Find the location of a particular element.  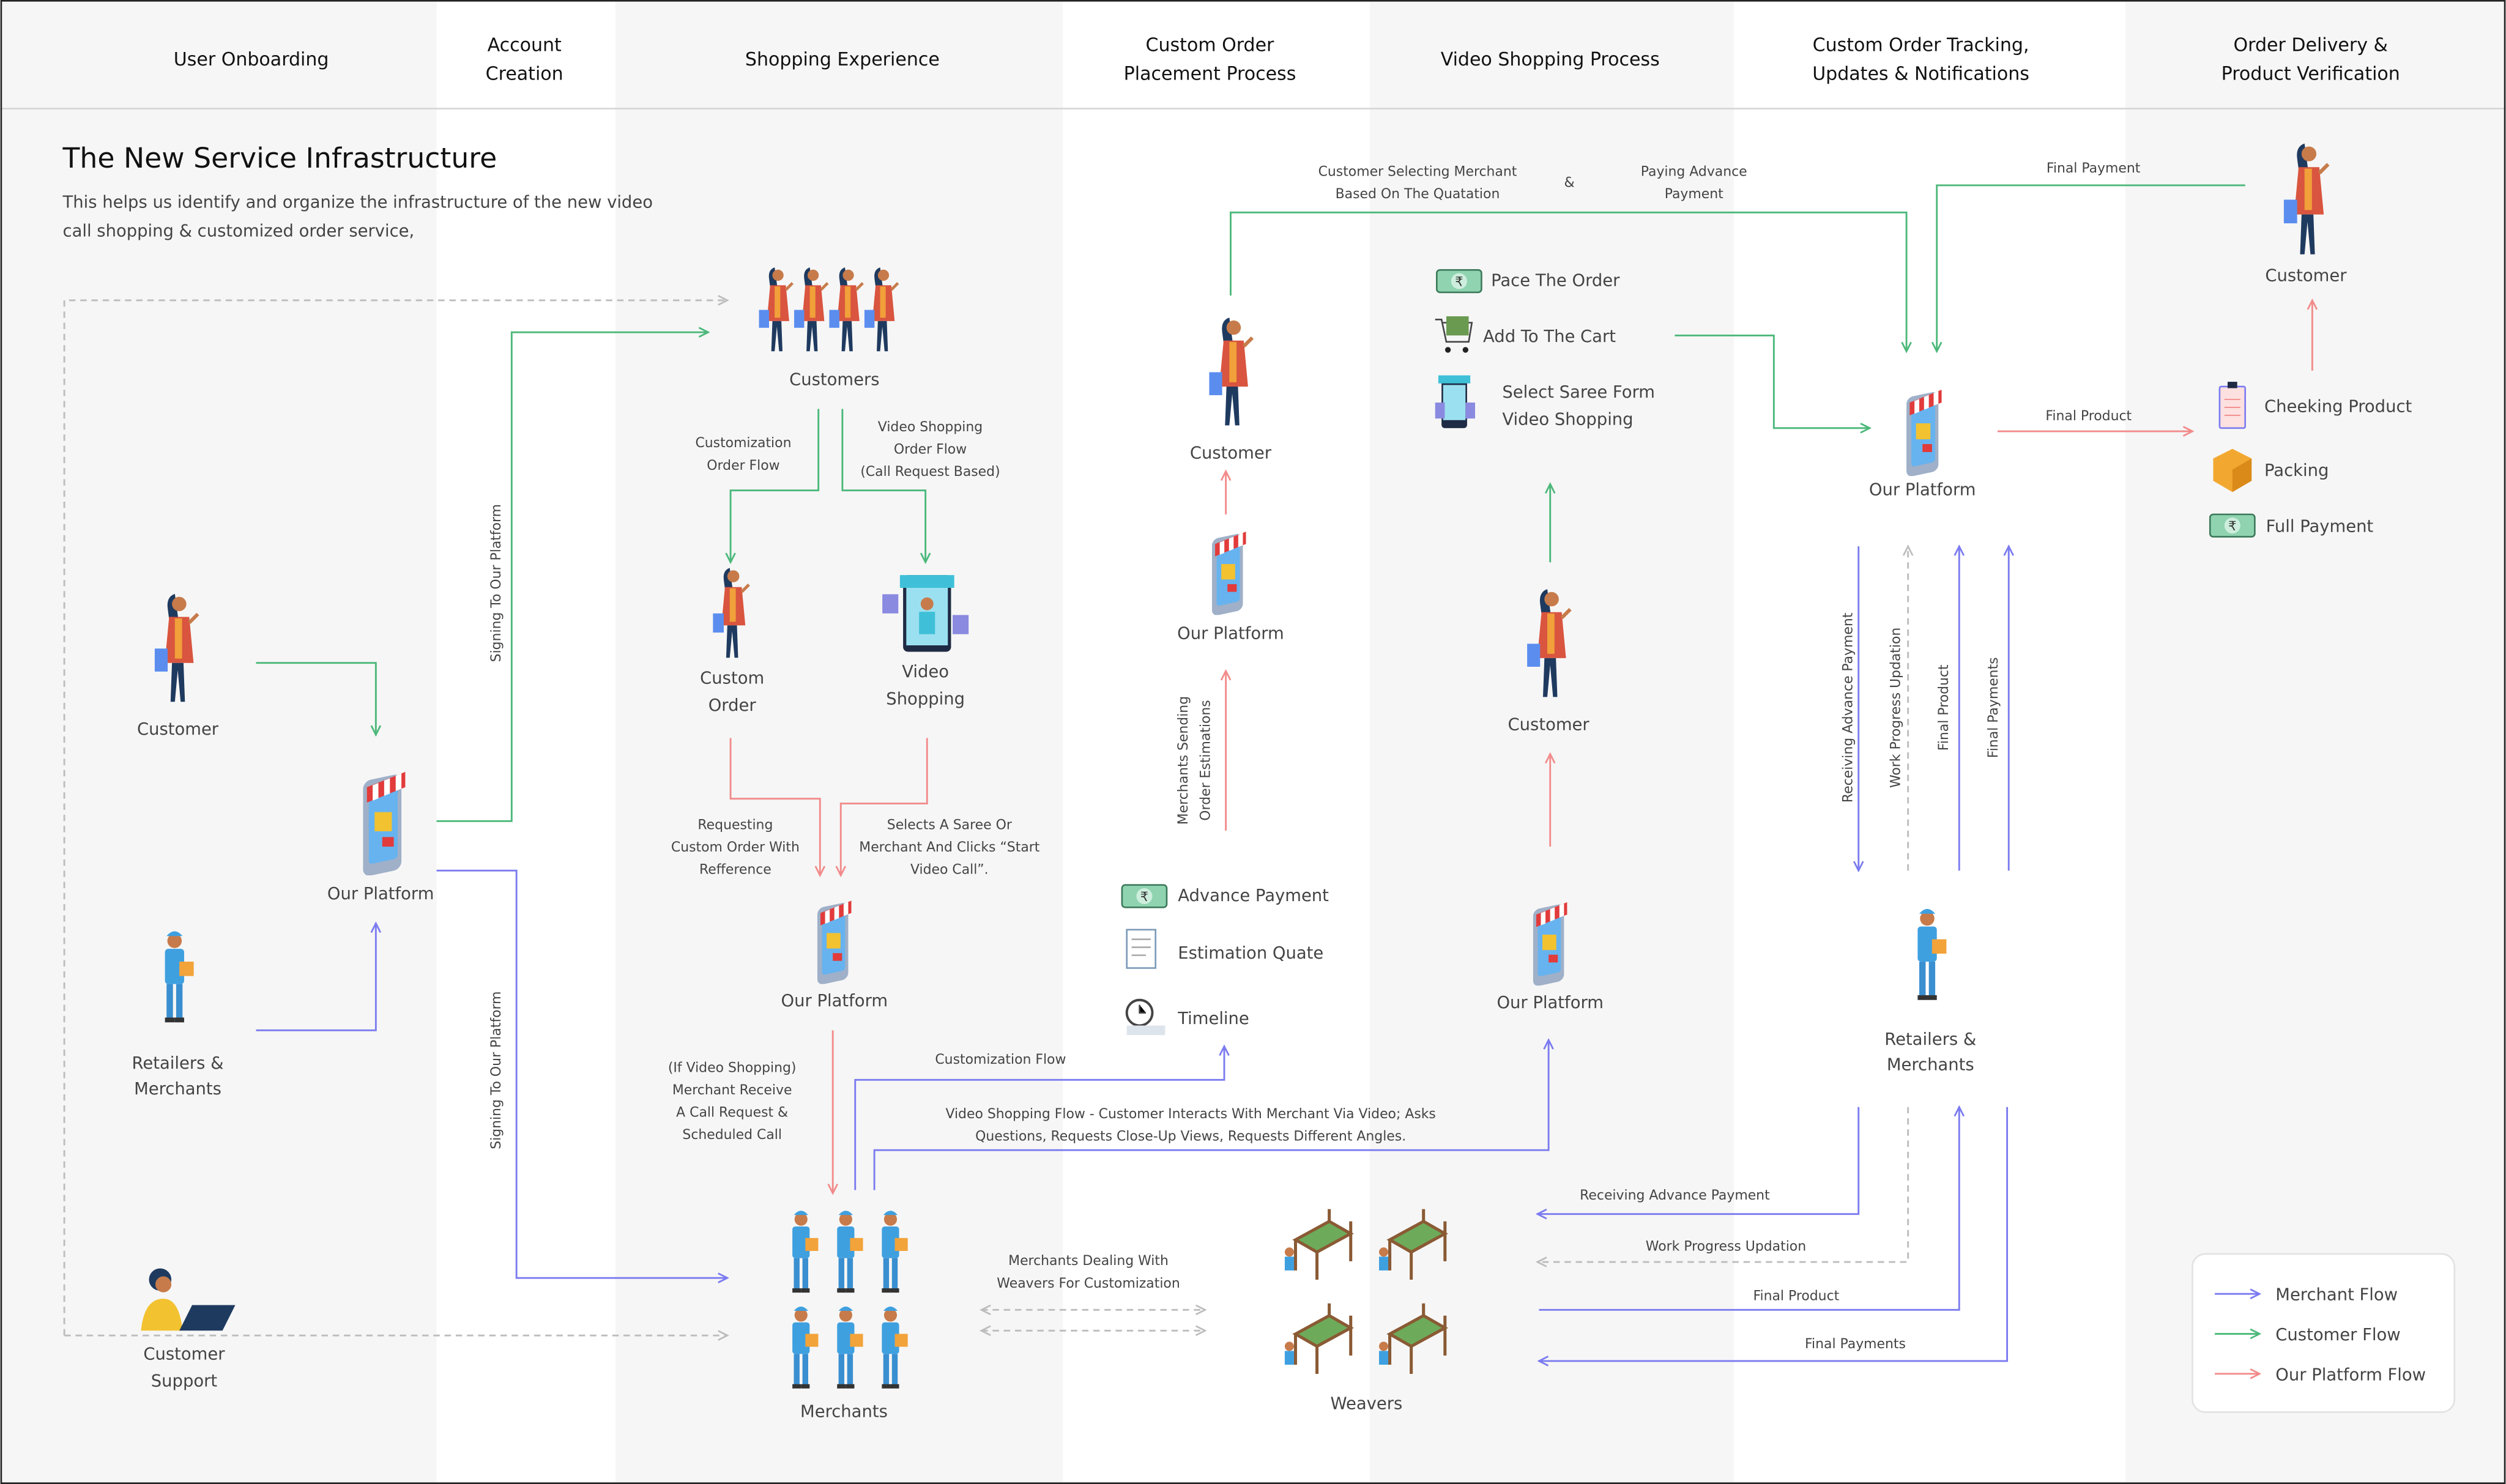

customer-illustration-icon is located at coordinates (1230, 371).